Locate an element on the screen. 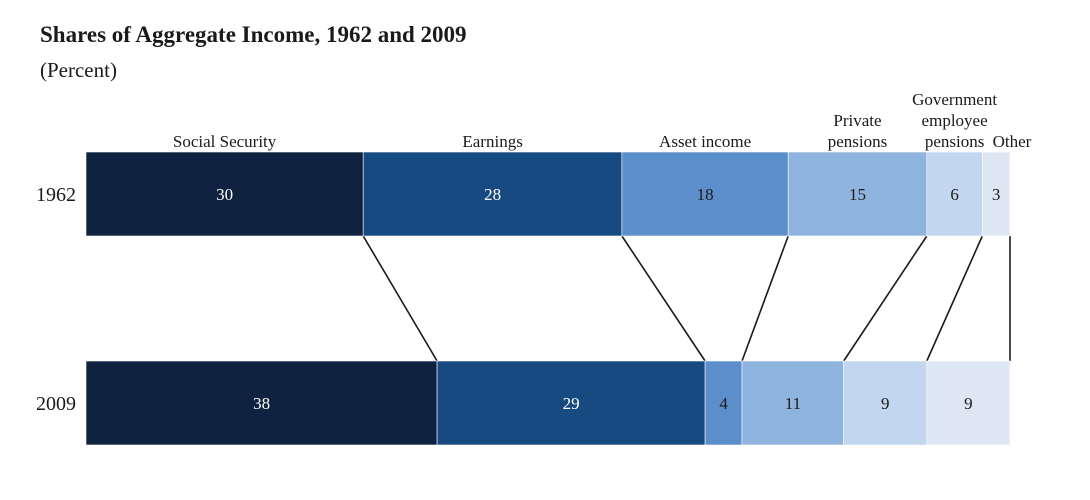 This screenshot has height=500, width=1090. legend-label: Private is located at coordinates (857, 120).